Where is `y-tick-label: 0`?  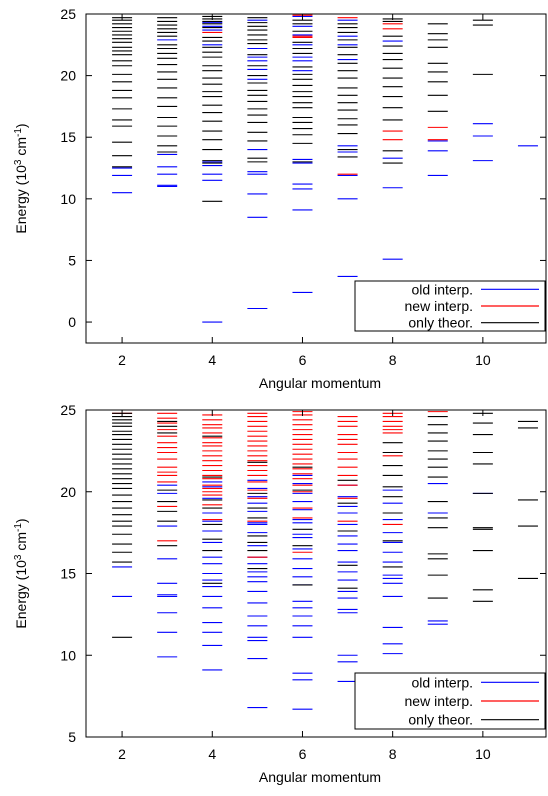
y-tick-label: 0 is located at coordinates (72, 322).